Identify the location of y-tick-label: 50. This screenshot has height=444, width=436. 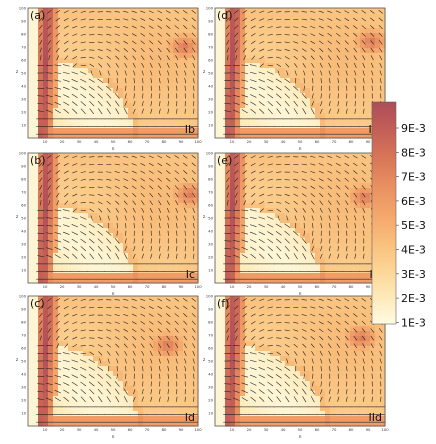
(23, 73).